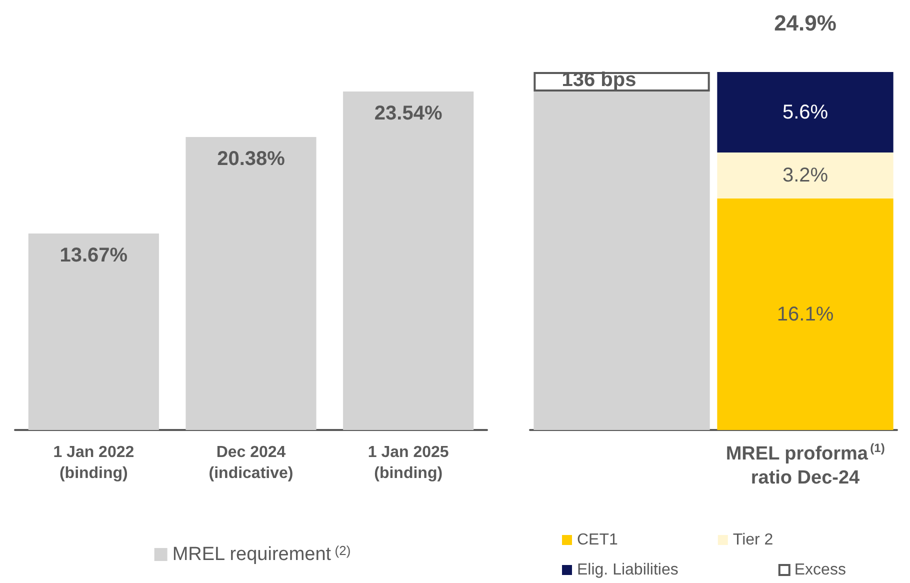 The width and height of the screenshot is (910, 583). Describe the element at coordinates (805, 314) in the screenshot. I see `data-label: 16.1%` at that location.